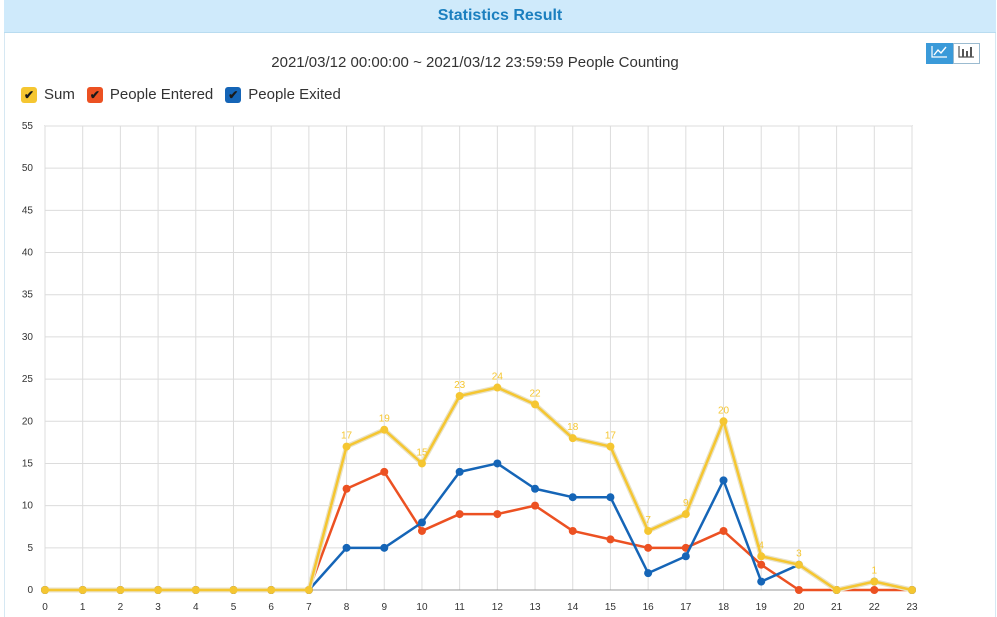 The height and width of the screenshot is (617, 997). Describe the element at coordinates (158, 607) in the screenshot. I see `x-tick-label: 3` at that location.